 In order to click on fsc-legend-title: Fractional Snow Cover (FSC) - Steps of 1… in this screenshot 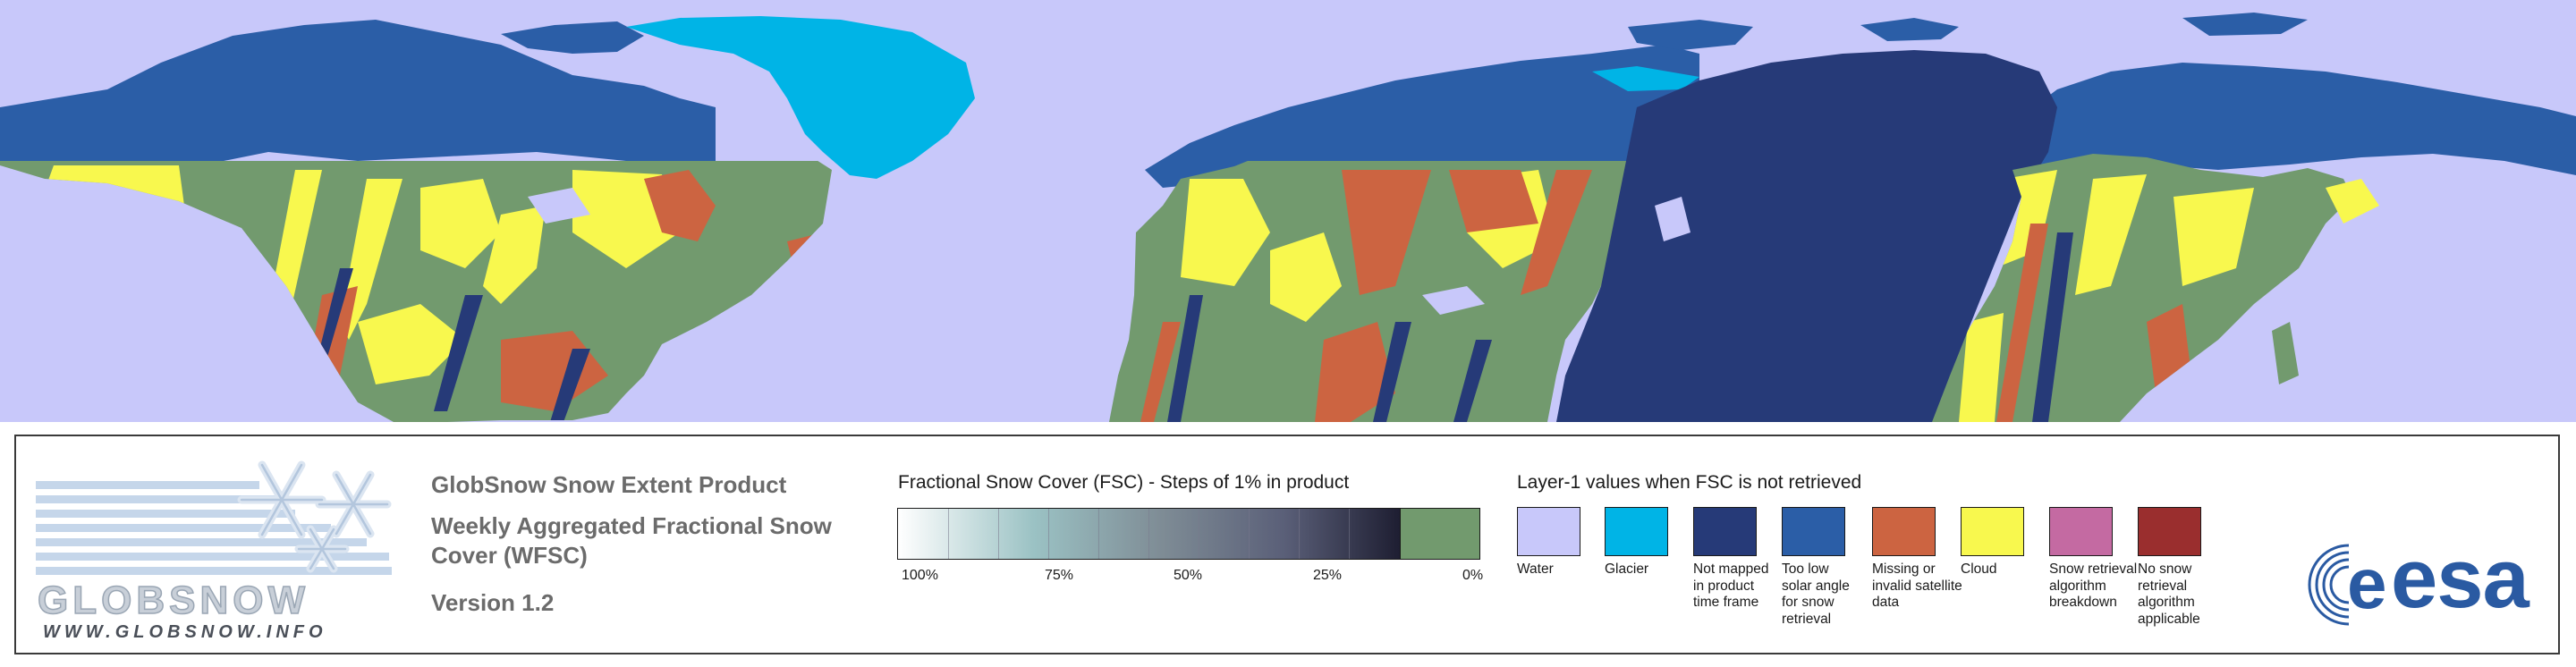, I will do `click(1124, 483)`.